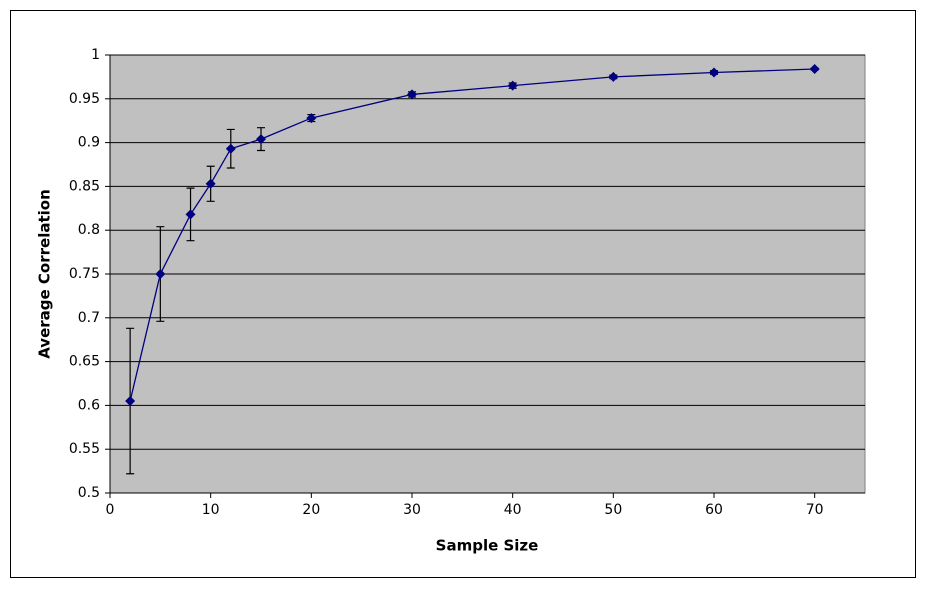  What do you see at coordinates (412, 510) in the screenshot?
I see `x-tick-label: 30` at bounding box center [412, 510].